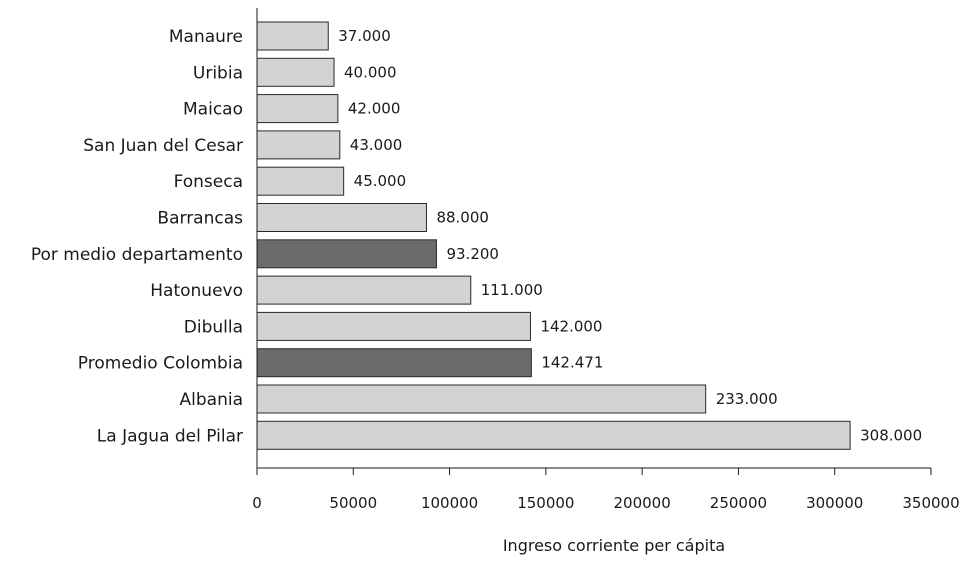 This screenshot has height=563, width=966. Describe the element at coordinates (163, 146) in the screenshot. I see `category-label: San Juan del Cesar` at that location.